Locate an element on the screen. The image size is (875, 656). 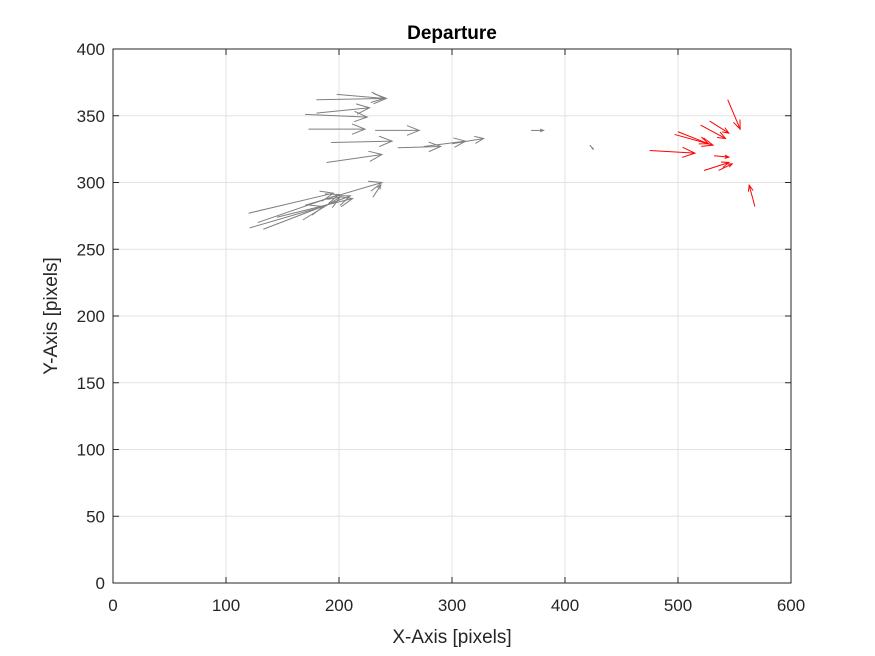
x-tick-label: 0 is located at coordinates (112, 605).